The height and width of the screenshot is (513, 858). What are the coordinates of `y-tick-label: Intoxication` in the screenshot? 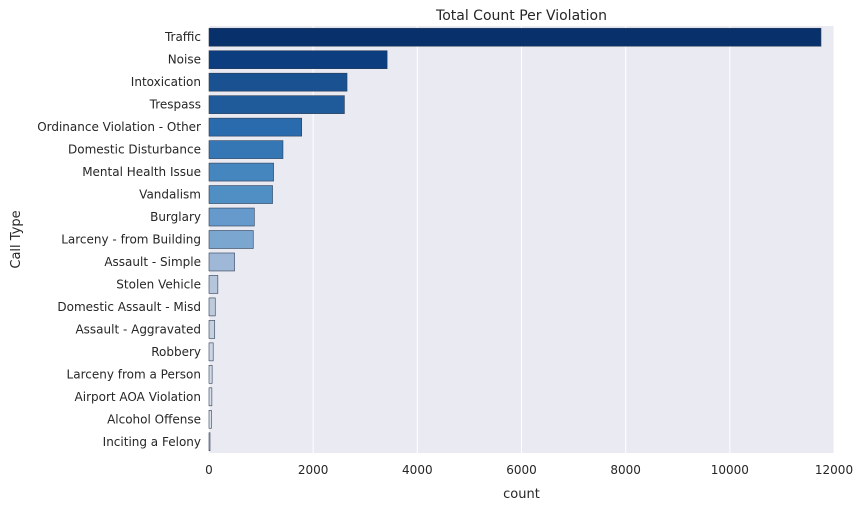 It's located at (166, 82).